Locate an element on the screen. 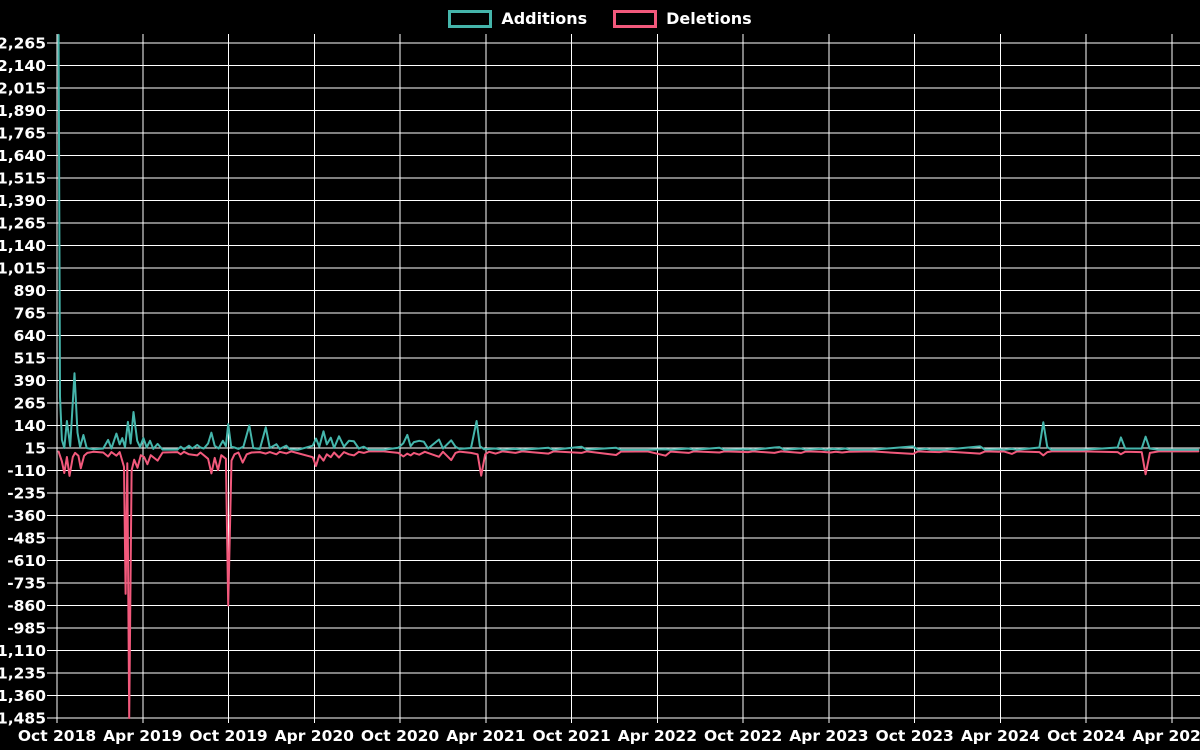 The height and width of the screenshot is (750, 1200). x-tick-label: Oct 2024 is located at coordinates (1086, 736).